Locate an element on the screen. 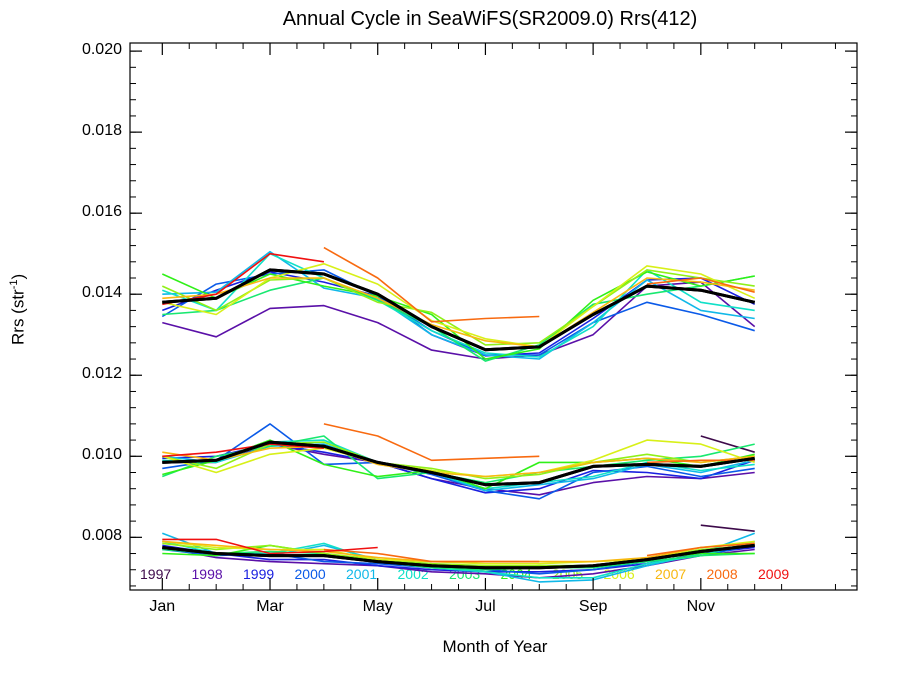 This screenshot has height=675, width=900. x-tick-label: Sep is located at coordinates (593, 606).